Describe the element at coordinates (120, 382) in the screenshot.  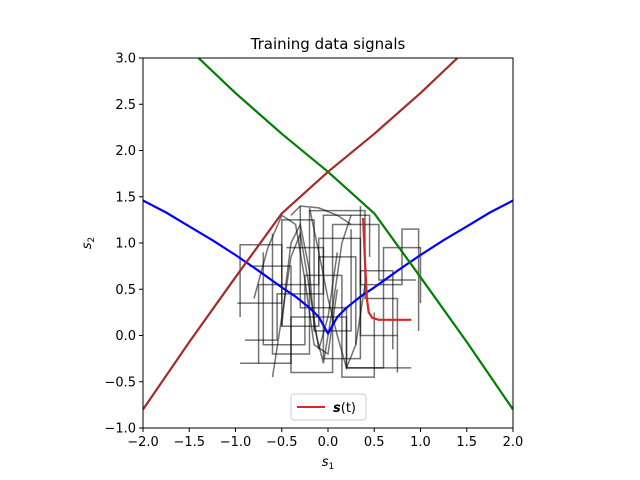
I see `y-tick-label: −0.5` at that location.